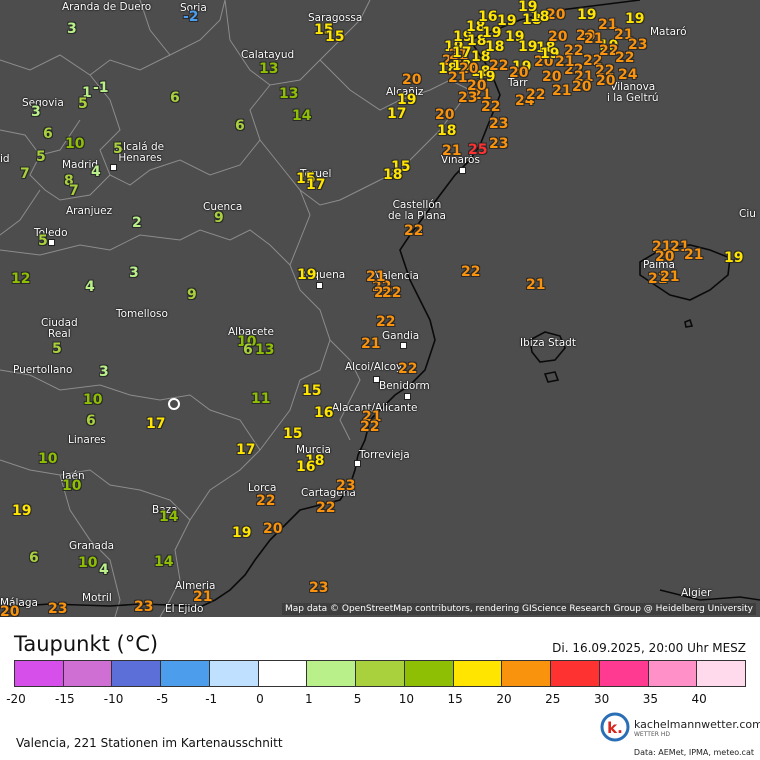 This screenshot has width=760, height=760. What do you see at coordinates (191, 17) in the screenshot?
I see `station-value: -2` at bounding box center [191, 17].